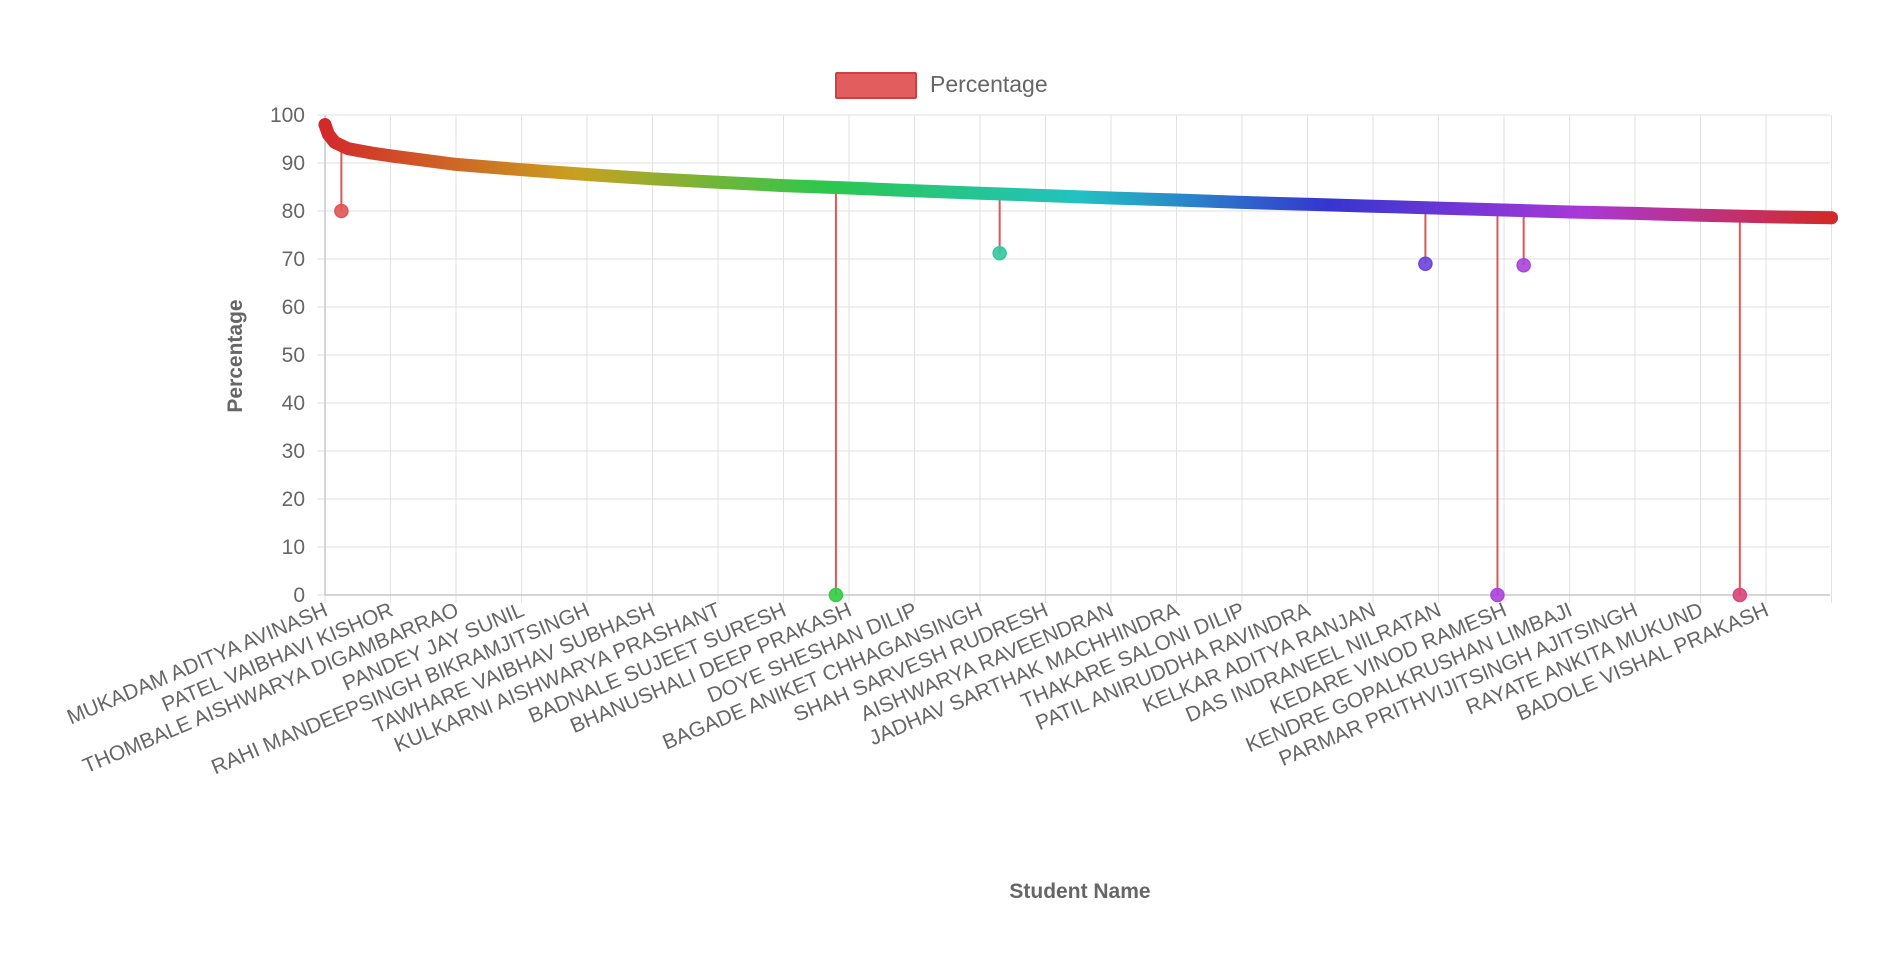  What do you see at coordinates (1079, 891) in the screenshot?
I see `x-axis-title: Student Name` at bounding box center [1079, 891].